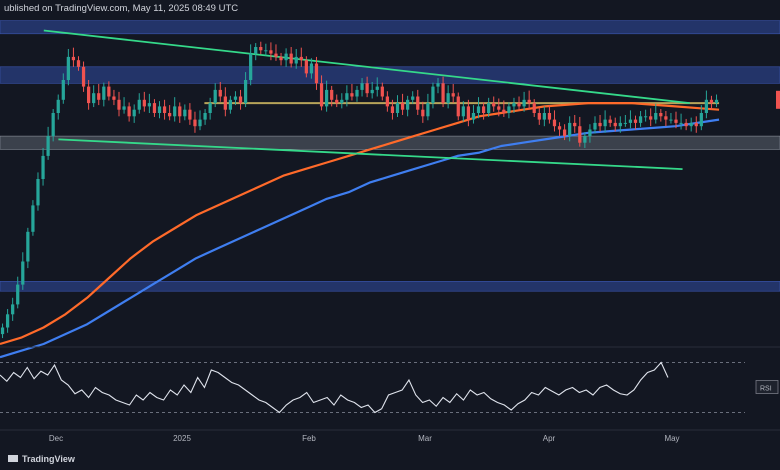 The height and width of the screenshot is (470, 780). What do you see at coordinates (334, 387) in the screenshot?
I see `rsi-line` at bounding box center [334, 387].